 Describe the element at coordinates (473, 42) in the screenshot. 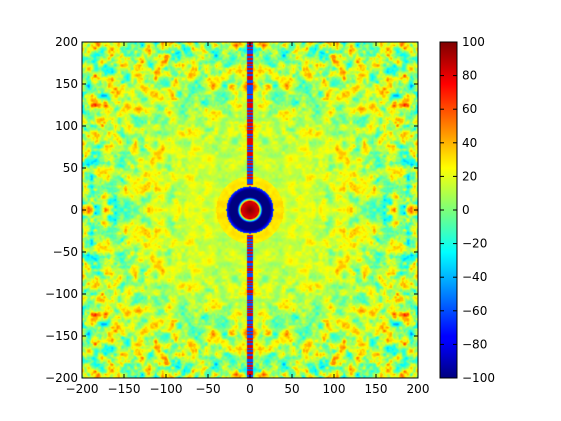

I see `colorbar-tick-label: 100` at that location.